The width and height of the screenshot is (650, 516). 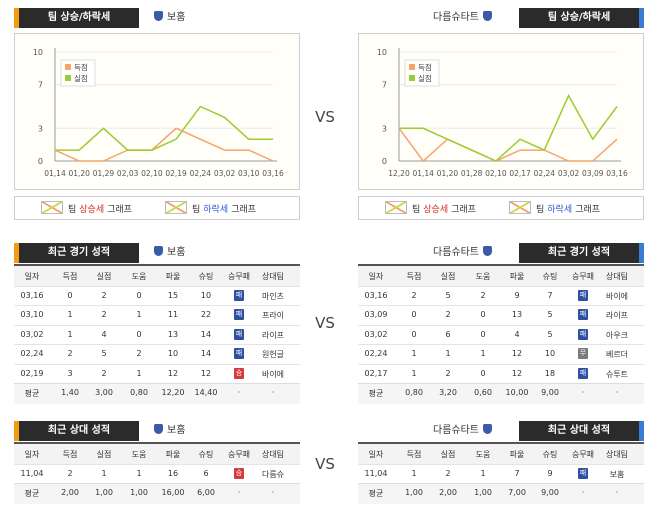 I want to click on x-tick-label: 01,14, so click(x=423, y=173).